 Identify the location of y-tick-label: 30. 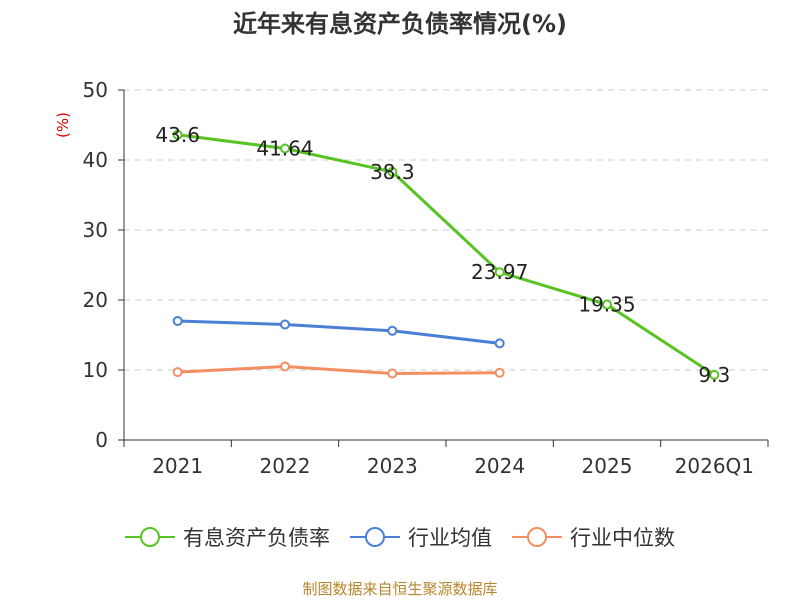
(95, 230).